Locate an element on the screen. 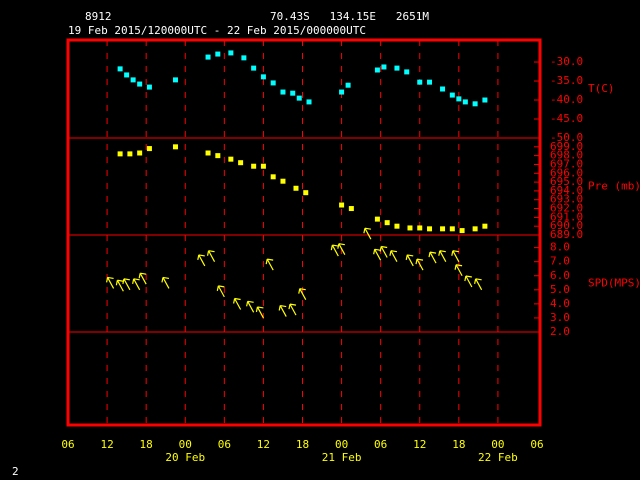 This screenshot has height=480, width=640. y-tick-label: 697.0 is located at coordinates (566, 163).